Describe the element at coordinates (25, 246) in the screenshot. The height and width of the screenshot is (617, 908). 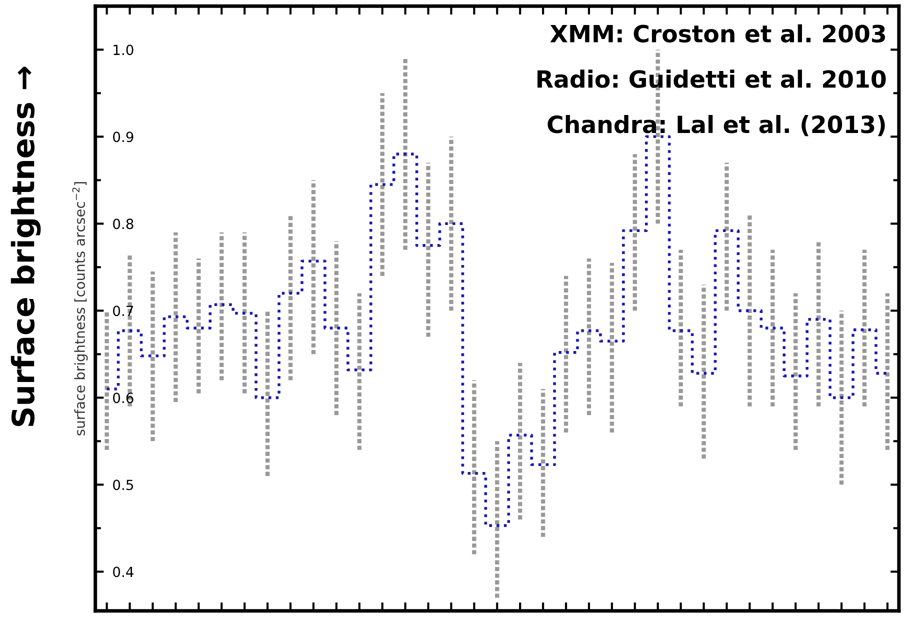
I see `text: Surface brightness →` at that location.